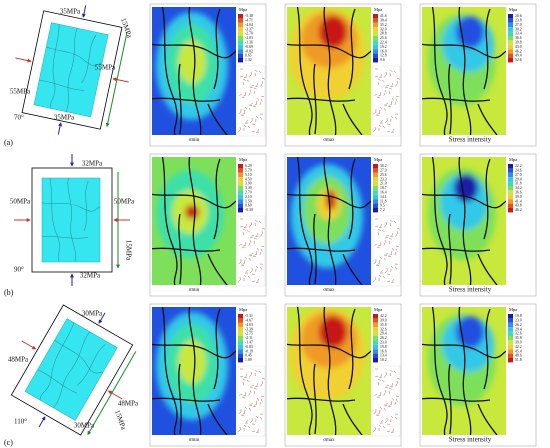  What do you see at coordinates (386, 251) in the screenshot?
I see `rose-frame` at bounding box center [386, 251].